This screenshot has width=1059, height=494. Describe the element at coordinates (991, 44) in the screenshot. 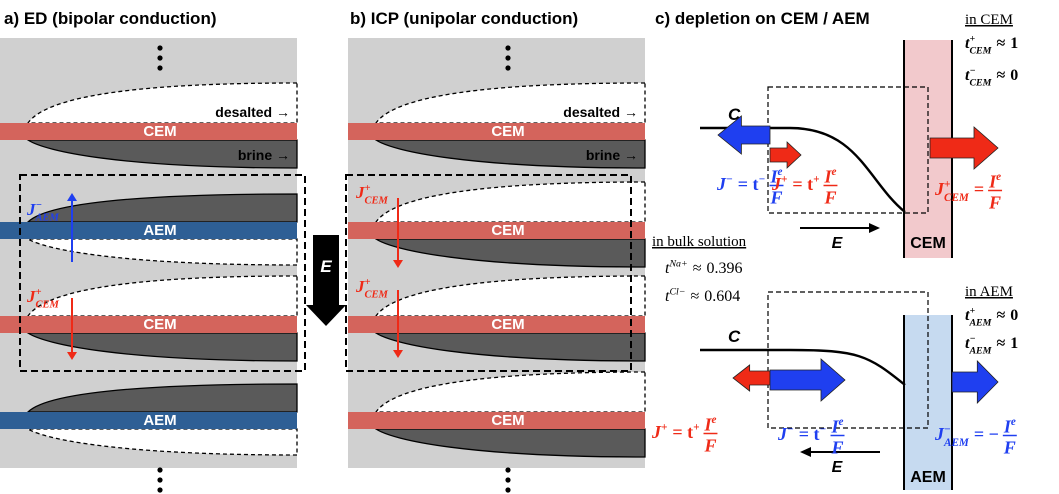

I see `formula: t+ CEM ≈1` at that location.